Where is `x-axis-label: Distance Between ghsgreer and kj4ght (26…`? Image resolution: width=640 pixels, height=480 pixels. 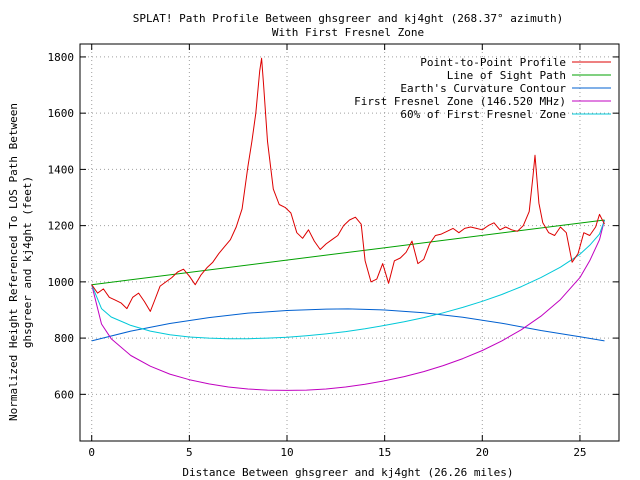
x-axis-label: Distance Between ghsgreer and kj4ght (26… is located at coordinates (347, 472).